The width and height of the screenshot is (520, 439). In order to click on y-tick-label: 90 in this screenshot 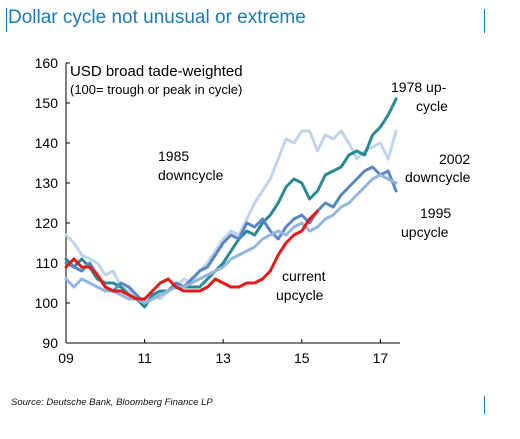, I will do `click(50, 343)`.